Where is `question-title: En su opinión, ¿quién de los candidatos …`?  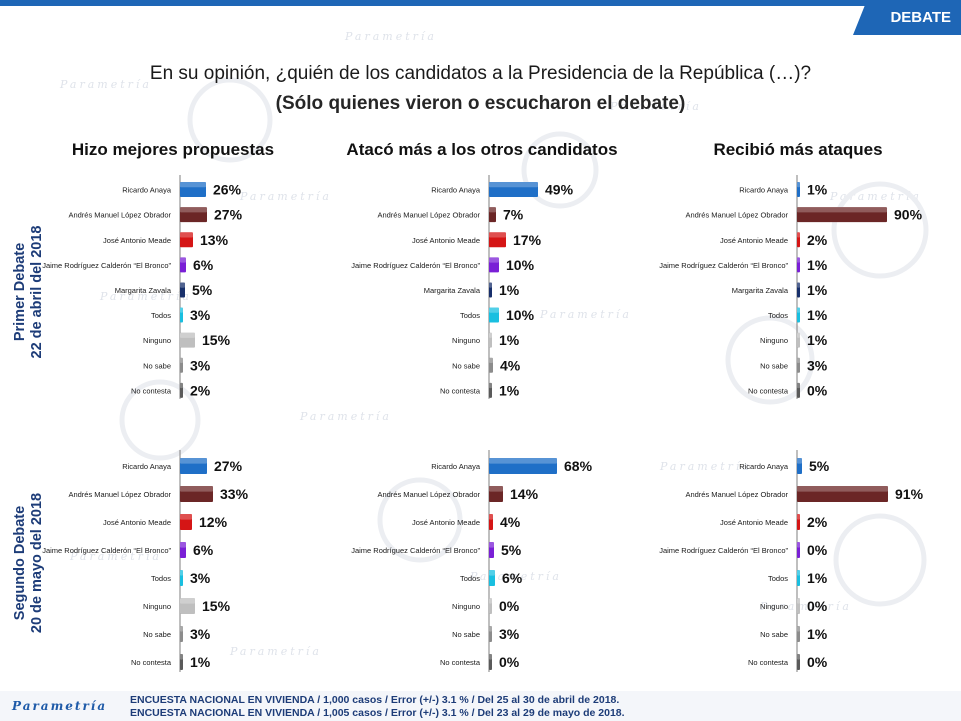 question-title: En su opinión, ¿quién de los candidatos … is located at coordinates (480, 73).